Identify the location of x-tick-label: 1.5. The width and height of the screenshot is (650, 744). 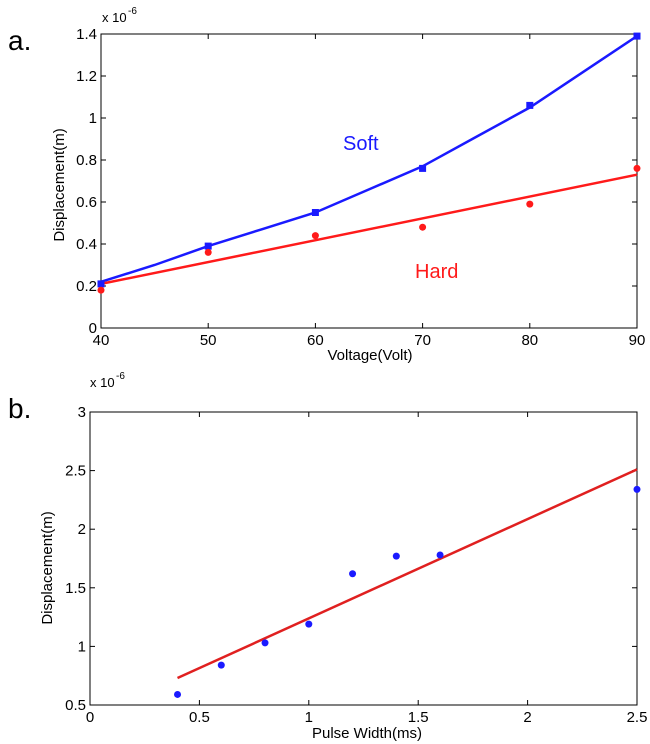
(418, 717).